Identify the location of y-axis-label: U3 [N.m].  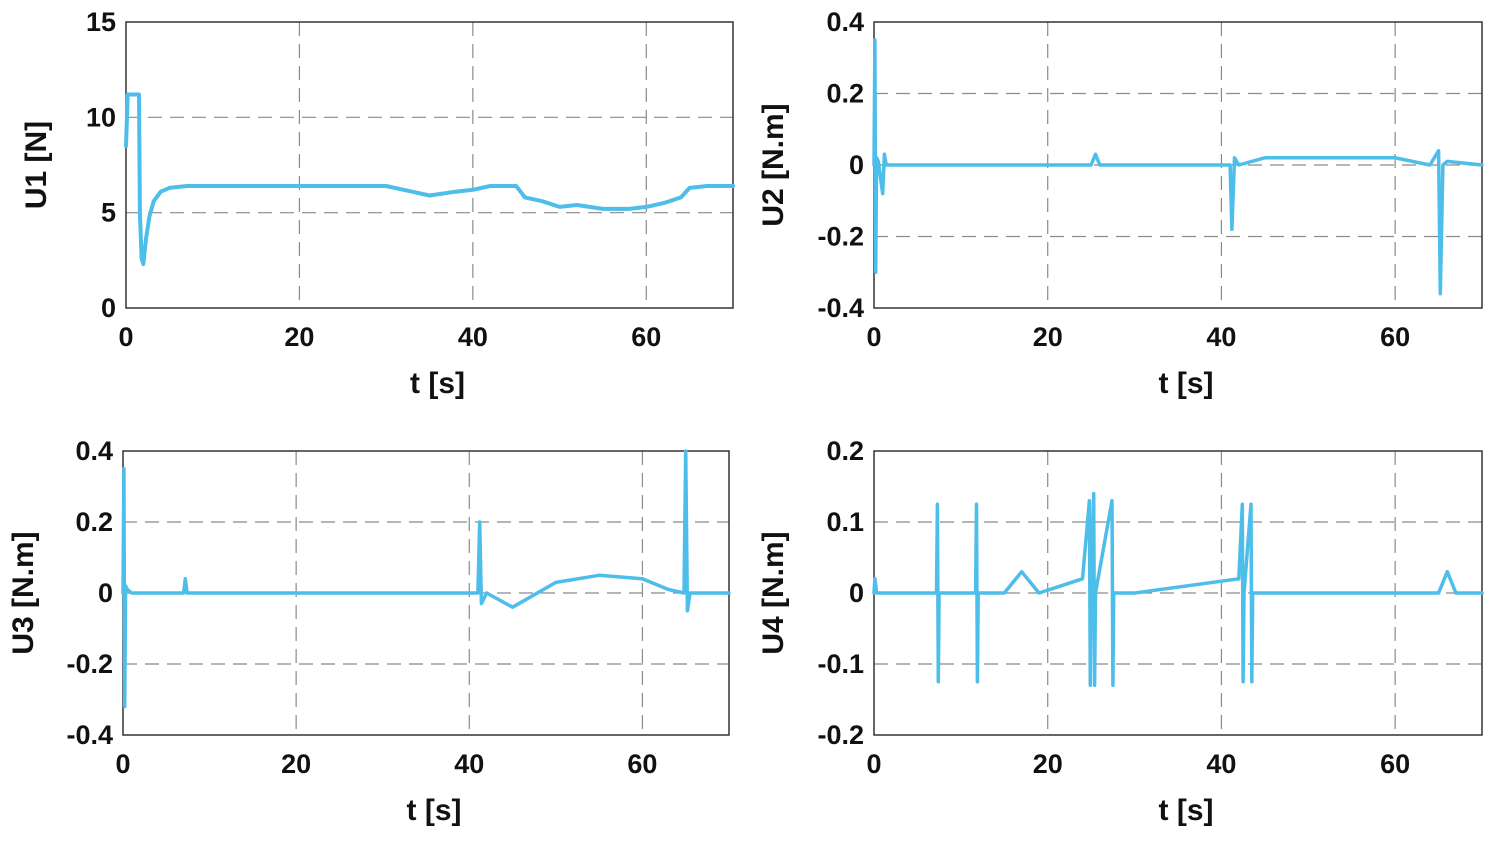
(23, 592).